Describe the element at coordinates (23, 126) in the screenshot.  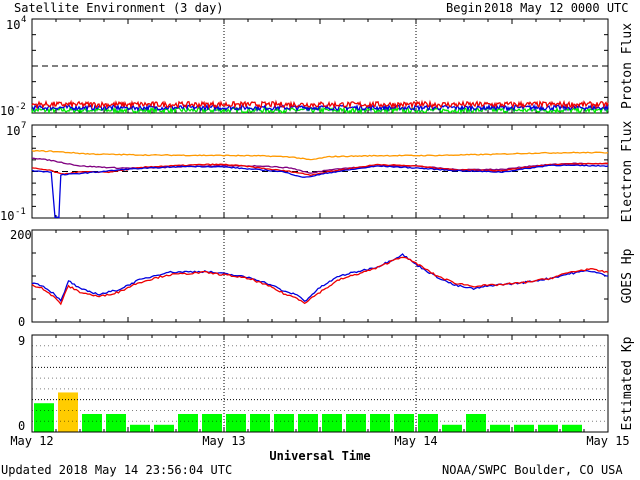
I see `electron-ytick-top-exp: 7` at that location.